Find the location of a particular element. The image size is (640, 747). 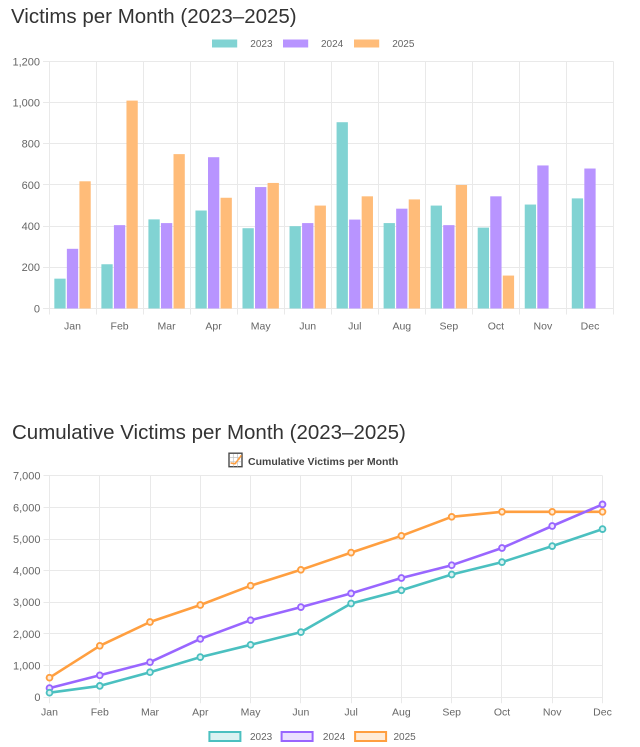

svg-text: Victims per Month (2023–2025) is located at coordinates (154, 16).